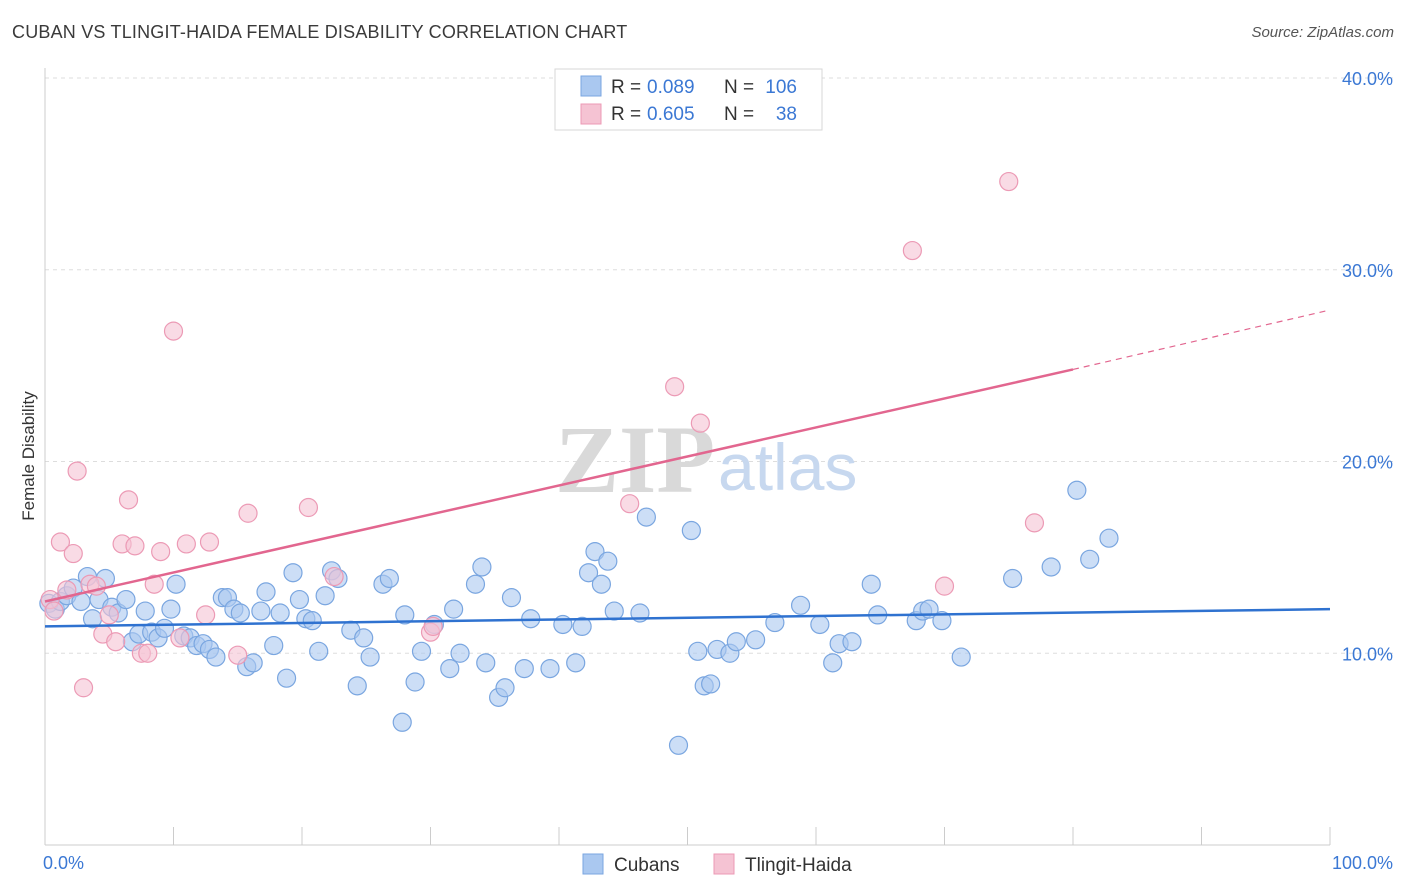 The image size is (1406, 892). I want to click on legend-swatch-cubans, so click(591, 86).